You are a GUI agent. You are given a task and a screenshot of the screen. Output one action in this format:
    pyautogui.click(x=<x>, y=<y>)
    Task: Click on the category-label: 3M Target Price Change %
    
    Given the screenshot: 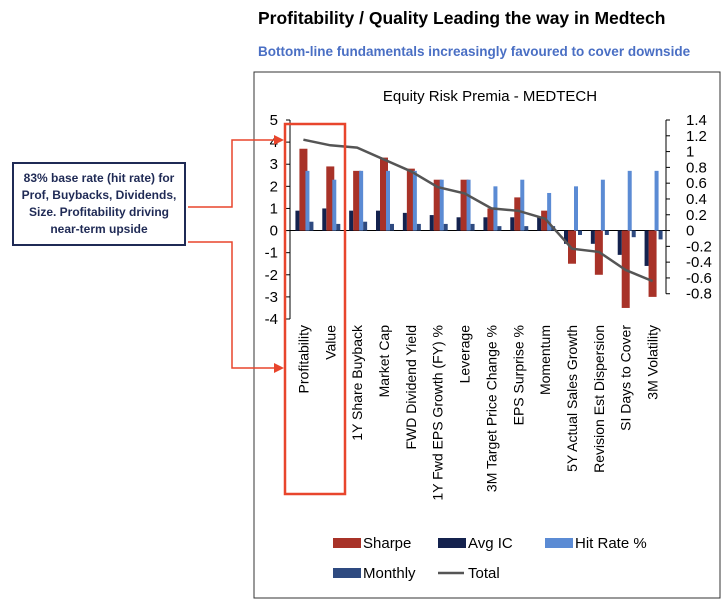 What is the action you would take?
    pyautogui.click(x=491, y=408)
    